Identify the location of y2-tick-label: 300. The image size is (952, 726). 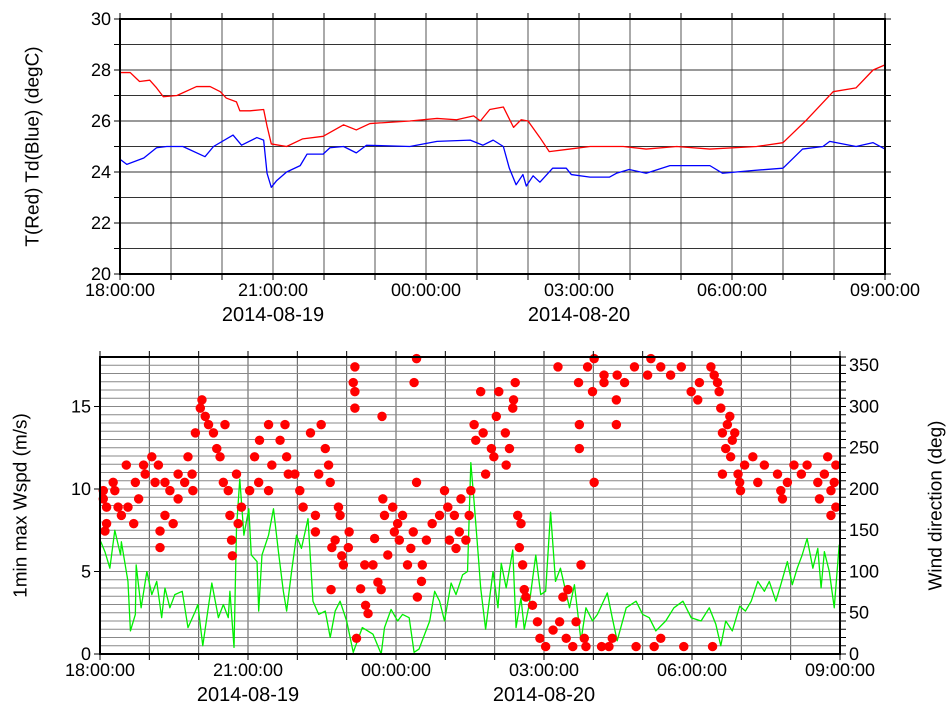
(864, 406).